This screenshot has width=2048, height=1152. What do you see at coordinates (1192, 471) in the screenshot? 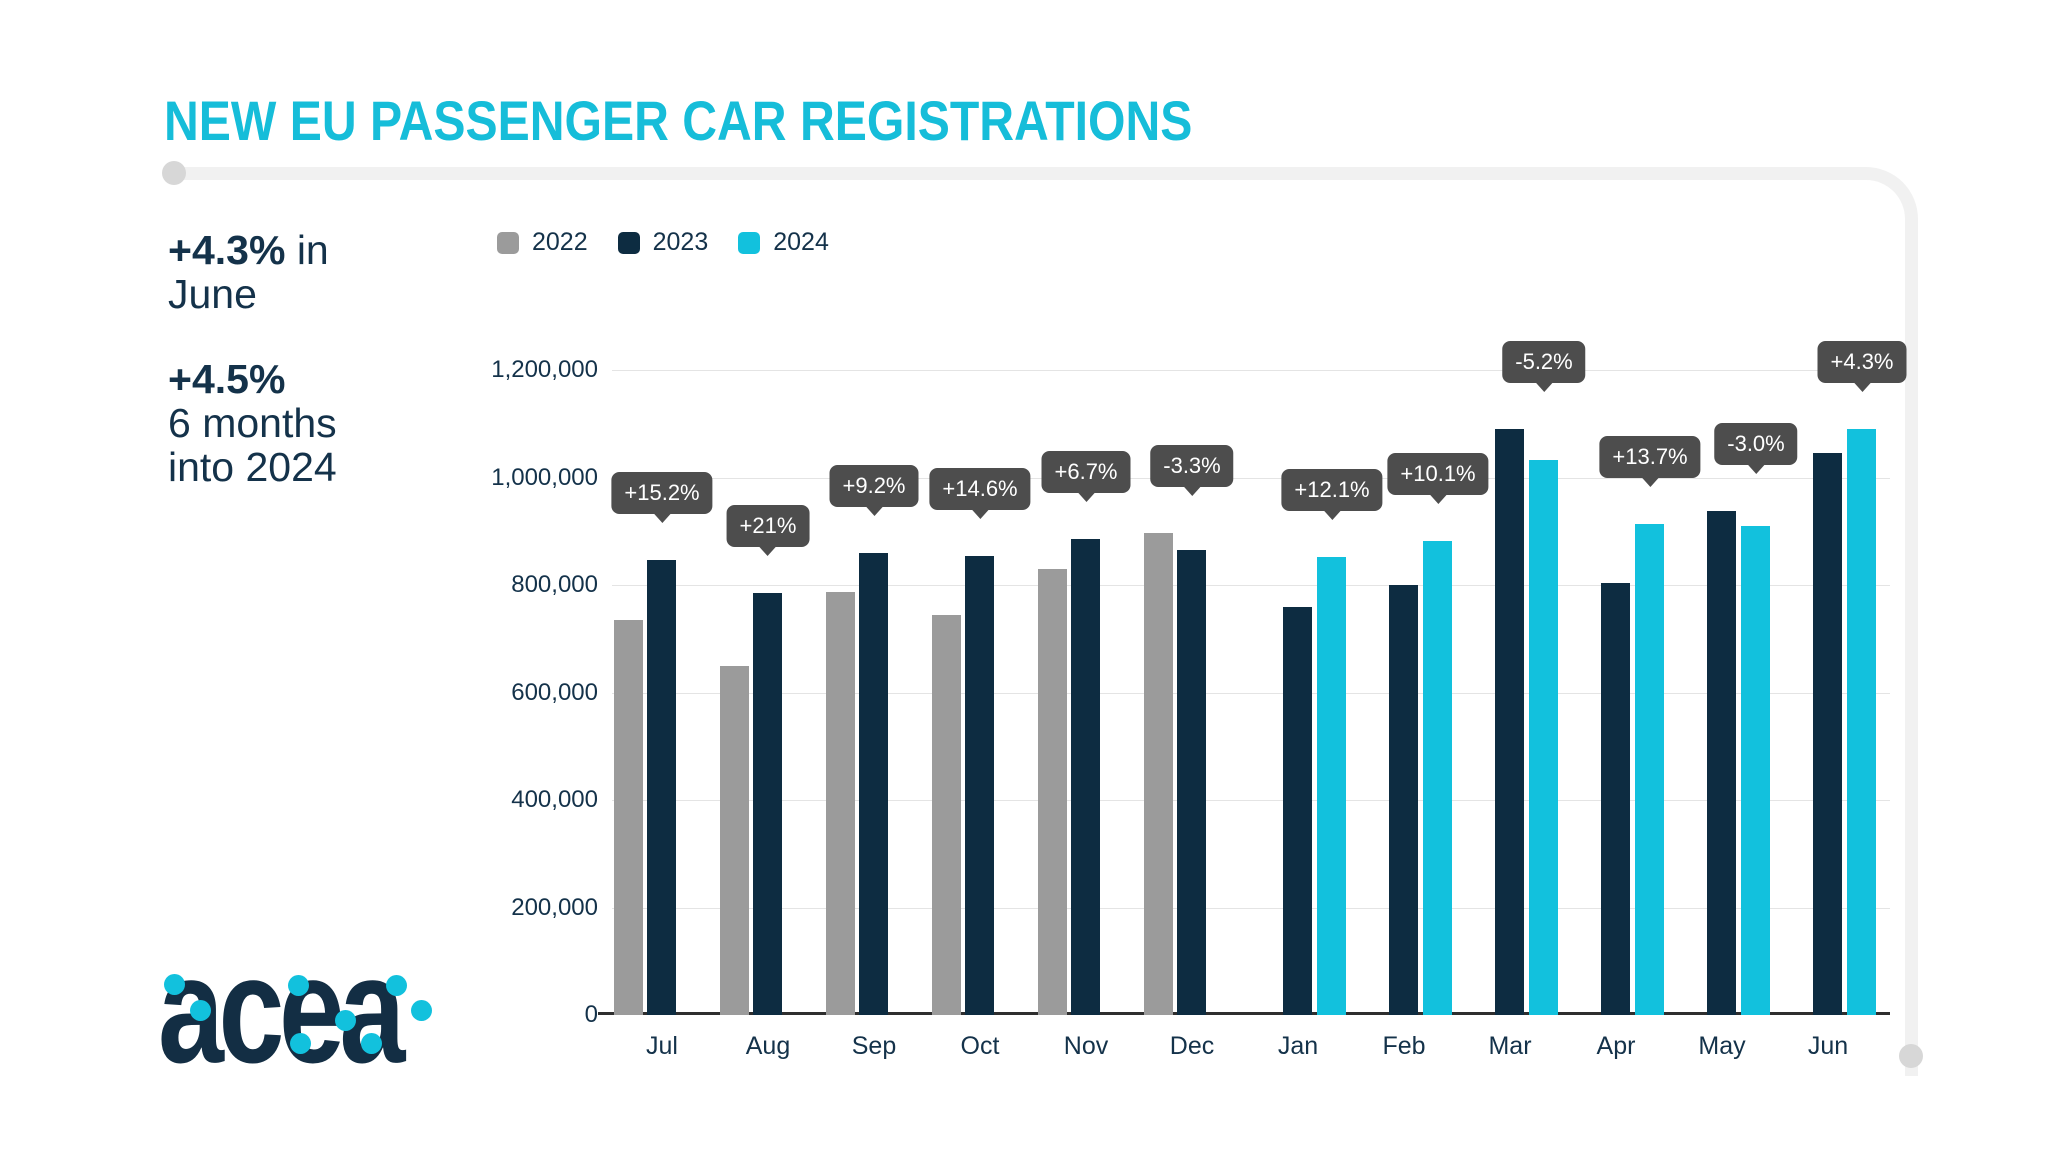
I see `pct-change-badge-dec: -3.3%` at bounding box center [1192, 471].